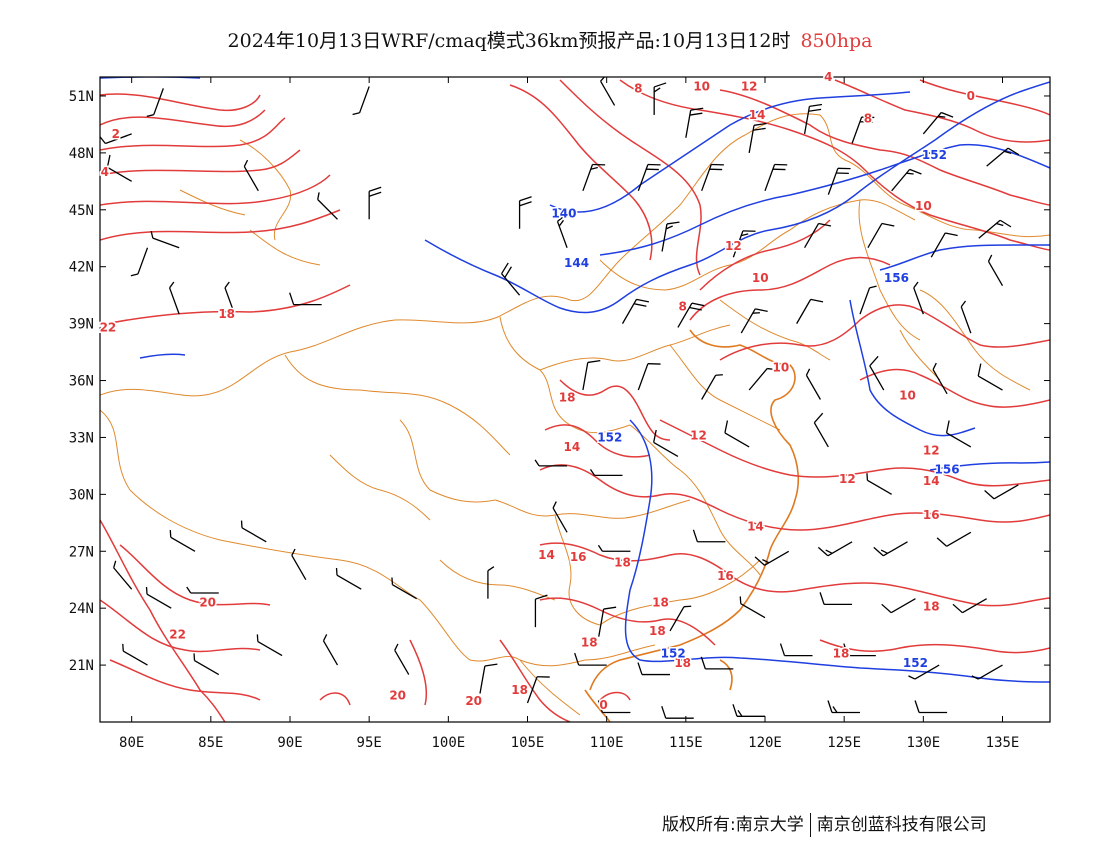 This screenshot has height=850, width=1100. Describe the element at coordinates (81, 666) in the screenshot. I see `lat-tick-label: 21N` at that location.